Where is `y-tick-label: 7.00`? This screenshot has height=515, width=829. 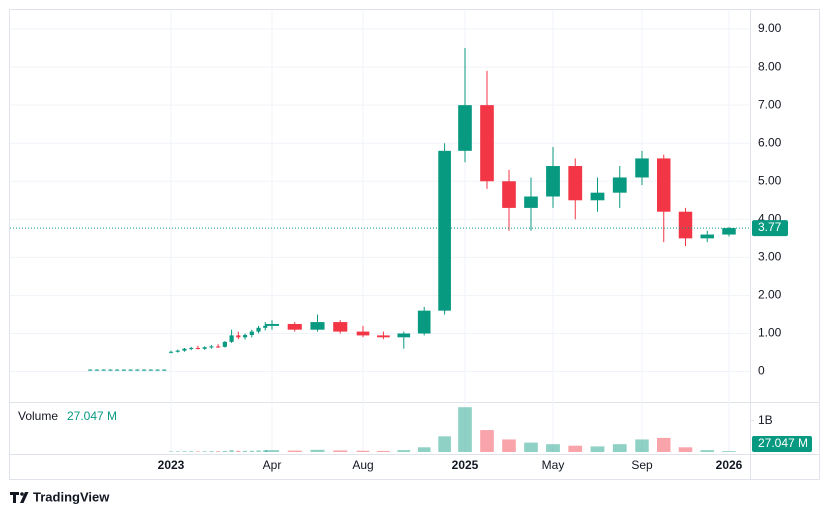 y-tick-label: 7.00 is located at coordinates (770, 104).